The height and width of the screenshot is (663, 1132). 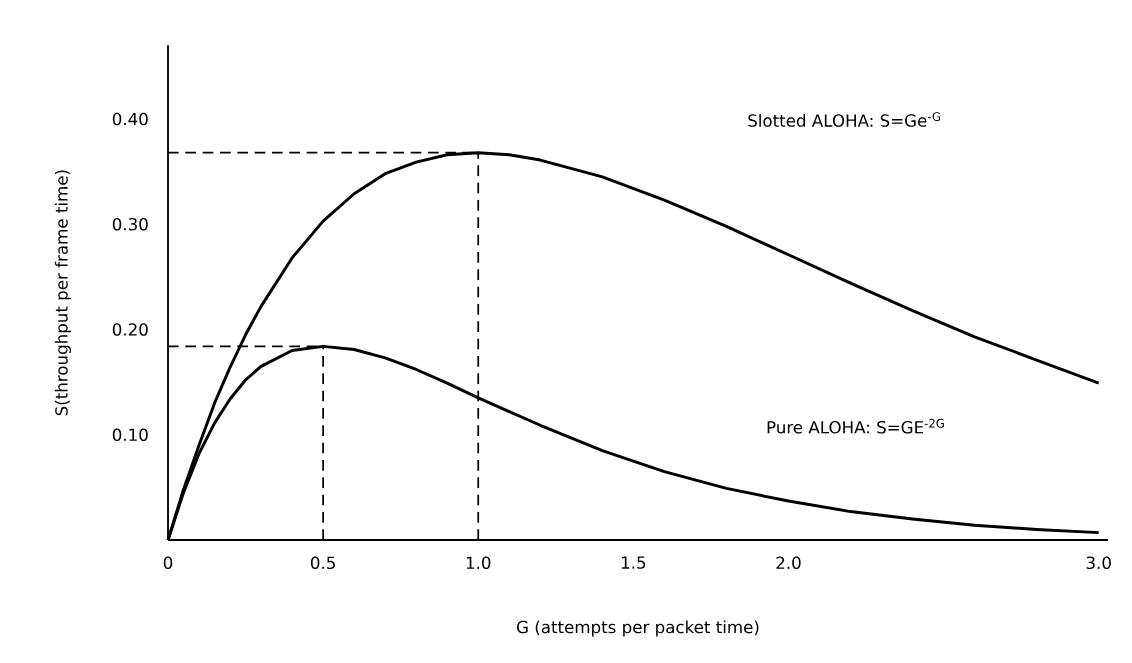 I want to click on x-tick-label: 0.5, so click(x=322, y=563).